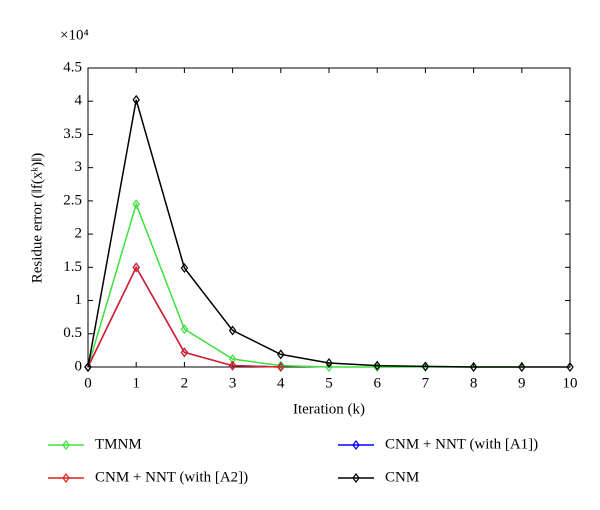 The image size is (600, 510). What do you see at coordinates (184, 316) in the screenshot?
I see `series-line` at bounding box center [184, 316].